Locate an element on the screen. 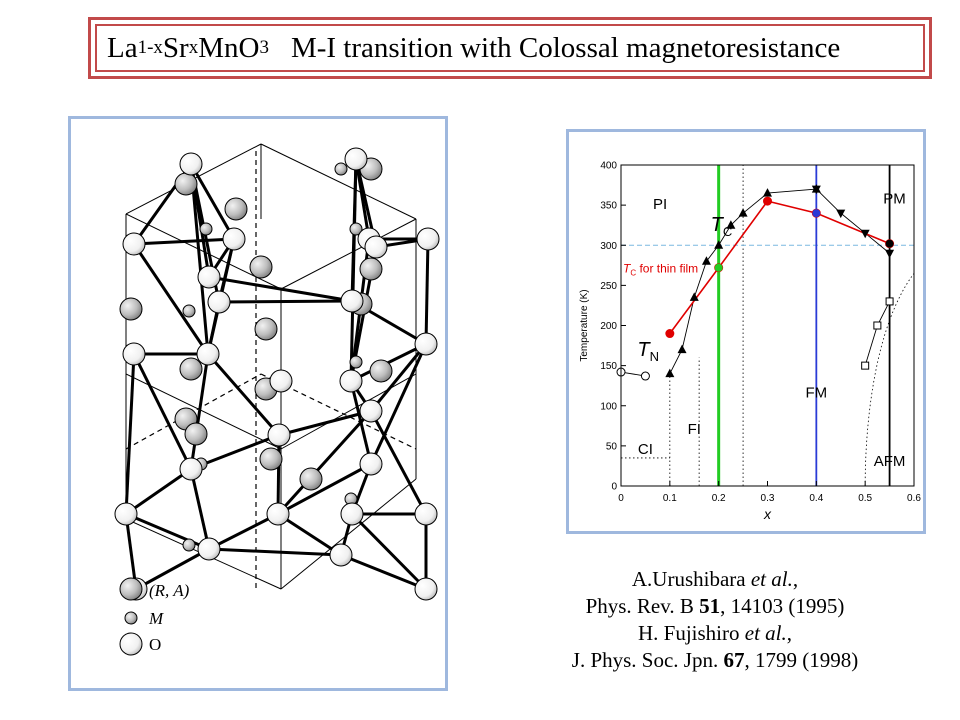  data-point-open-square is located at coordinates (877, 325).